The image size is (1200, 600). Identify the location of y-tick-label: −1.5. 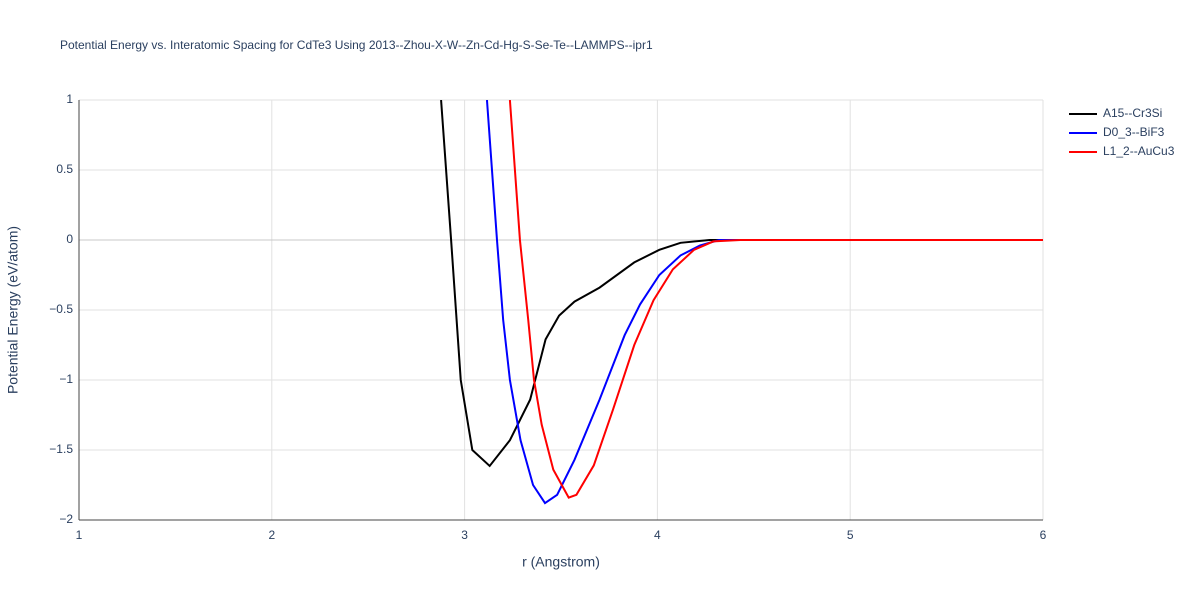
(61, 449).